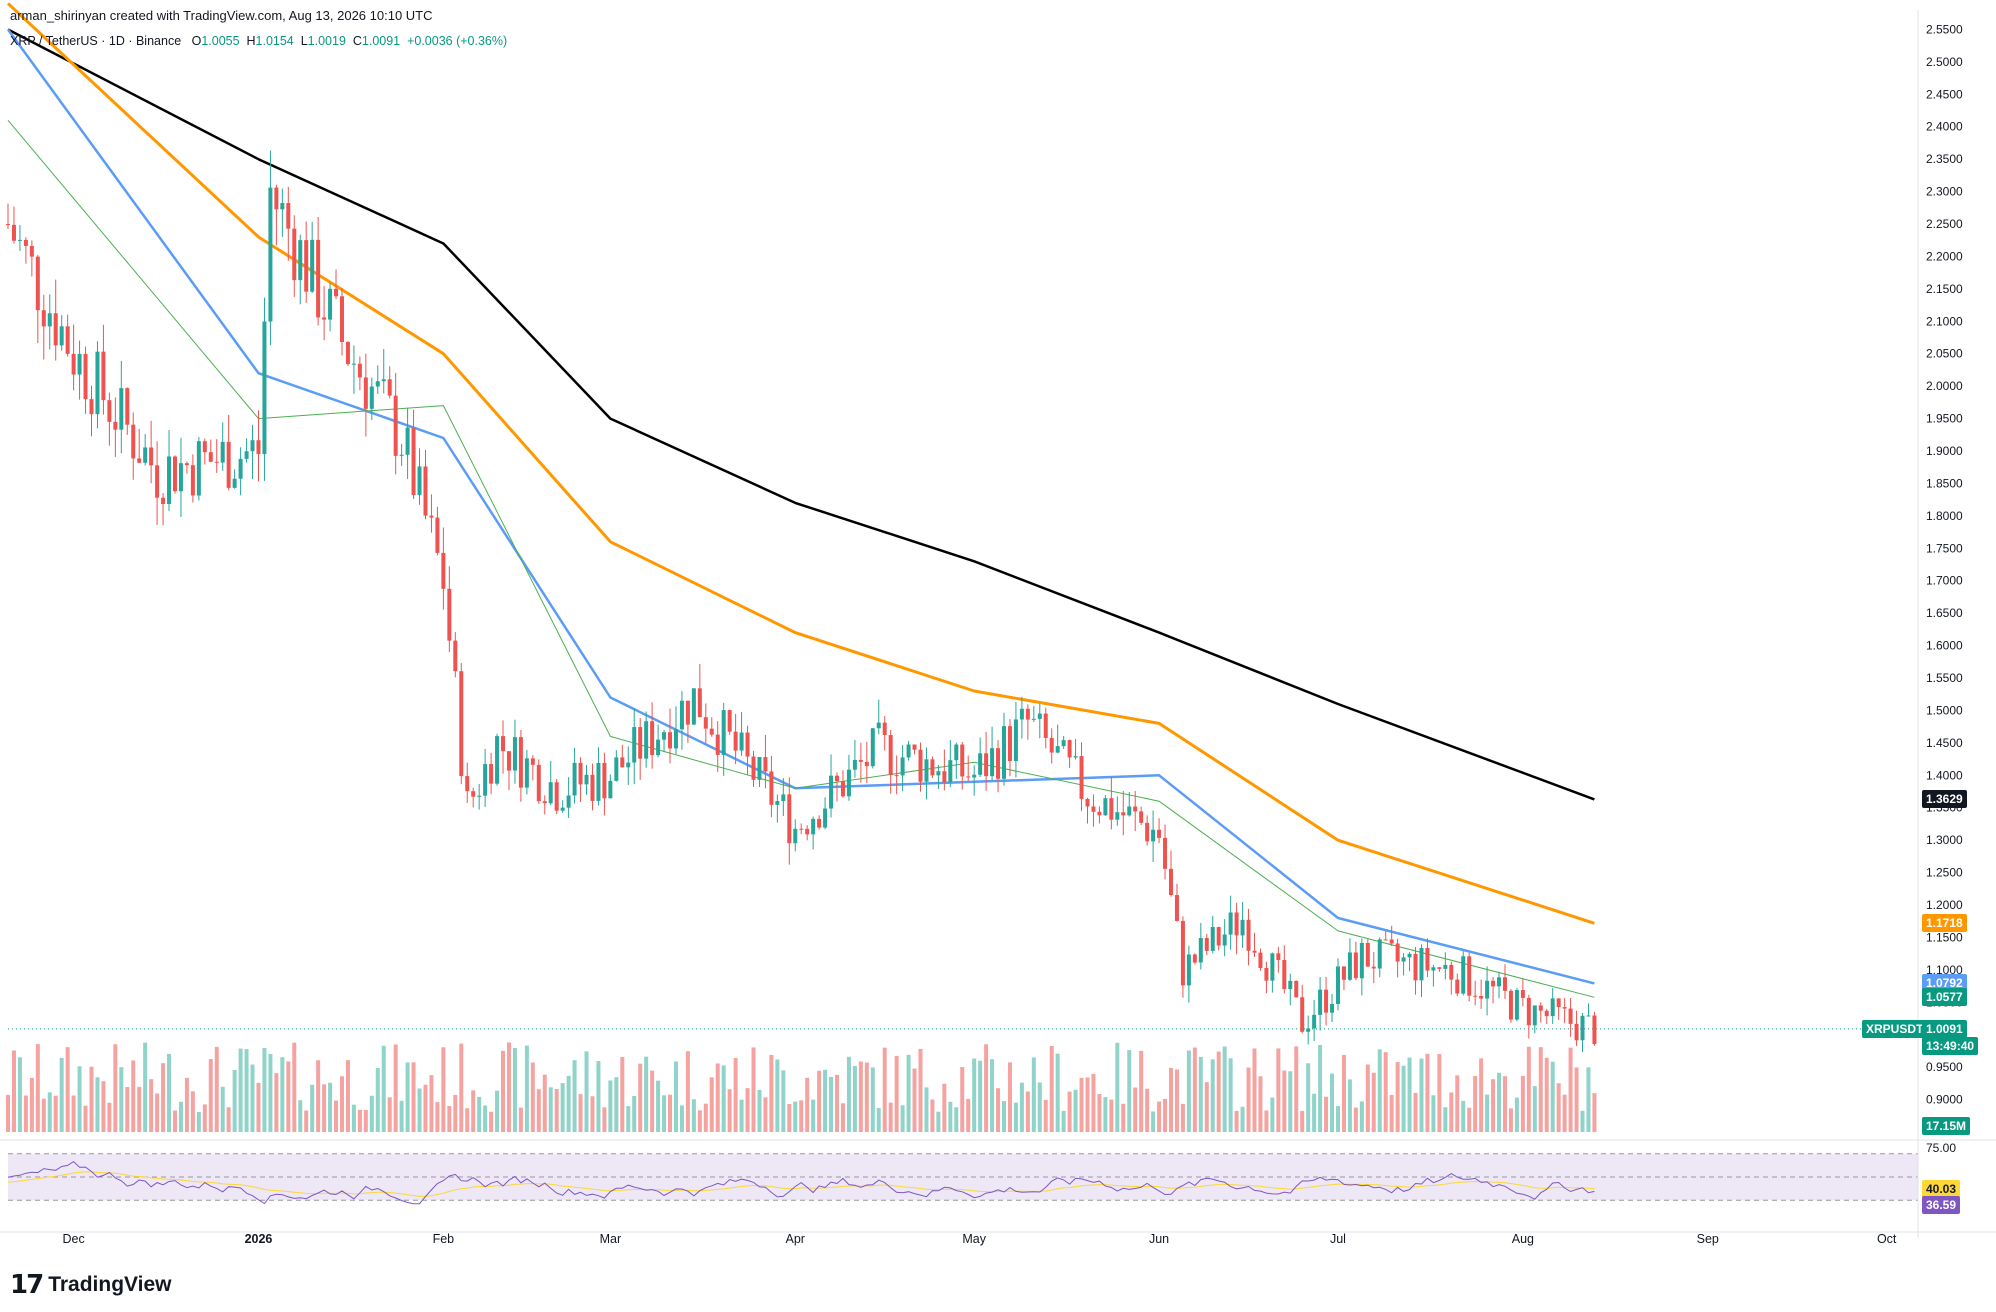 The width and height of the screenshot is (1996, 1312). I want to click on tradingview-logo: 17 TradingView, so click(91, 1285).